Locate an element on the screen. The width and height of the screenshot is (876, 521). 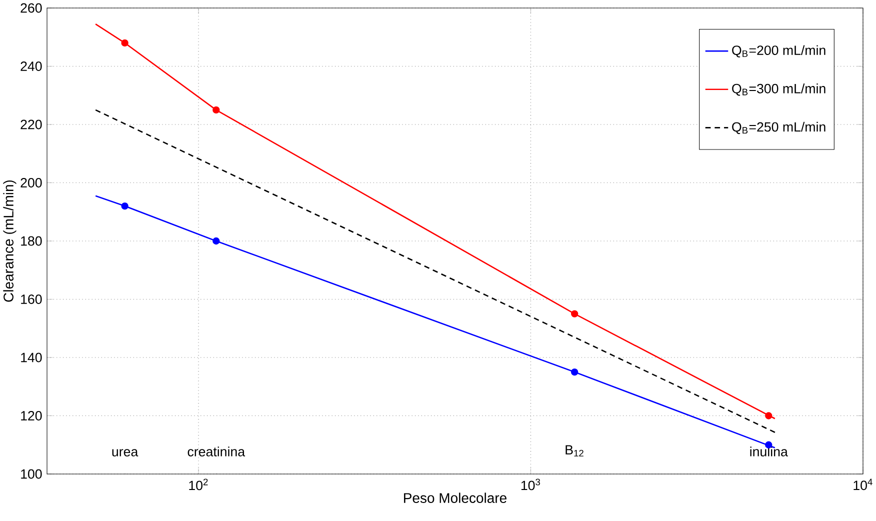
y-tick-label: 220 is located at coordinates (31, 125).